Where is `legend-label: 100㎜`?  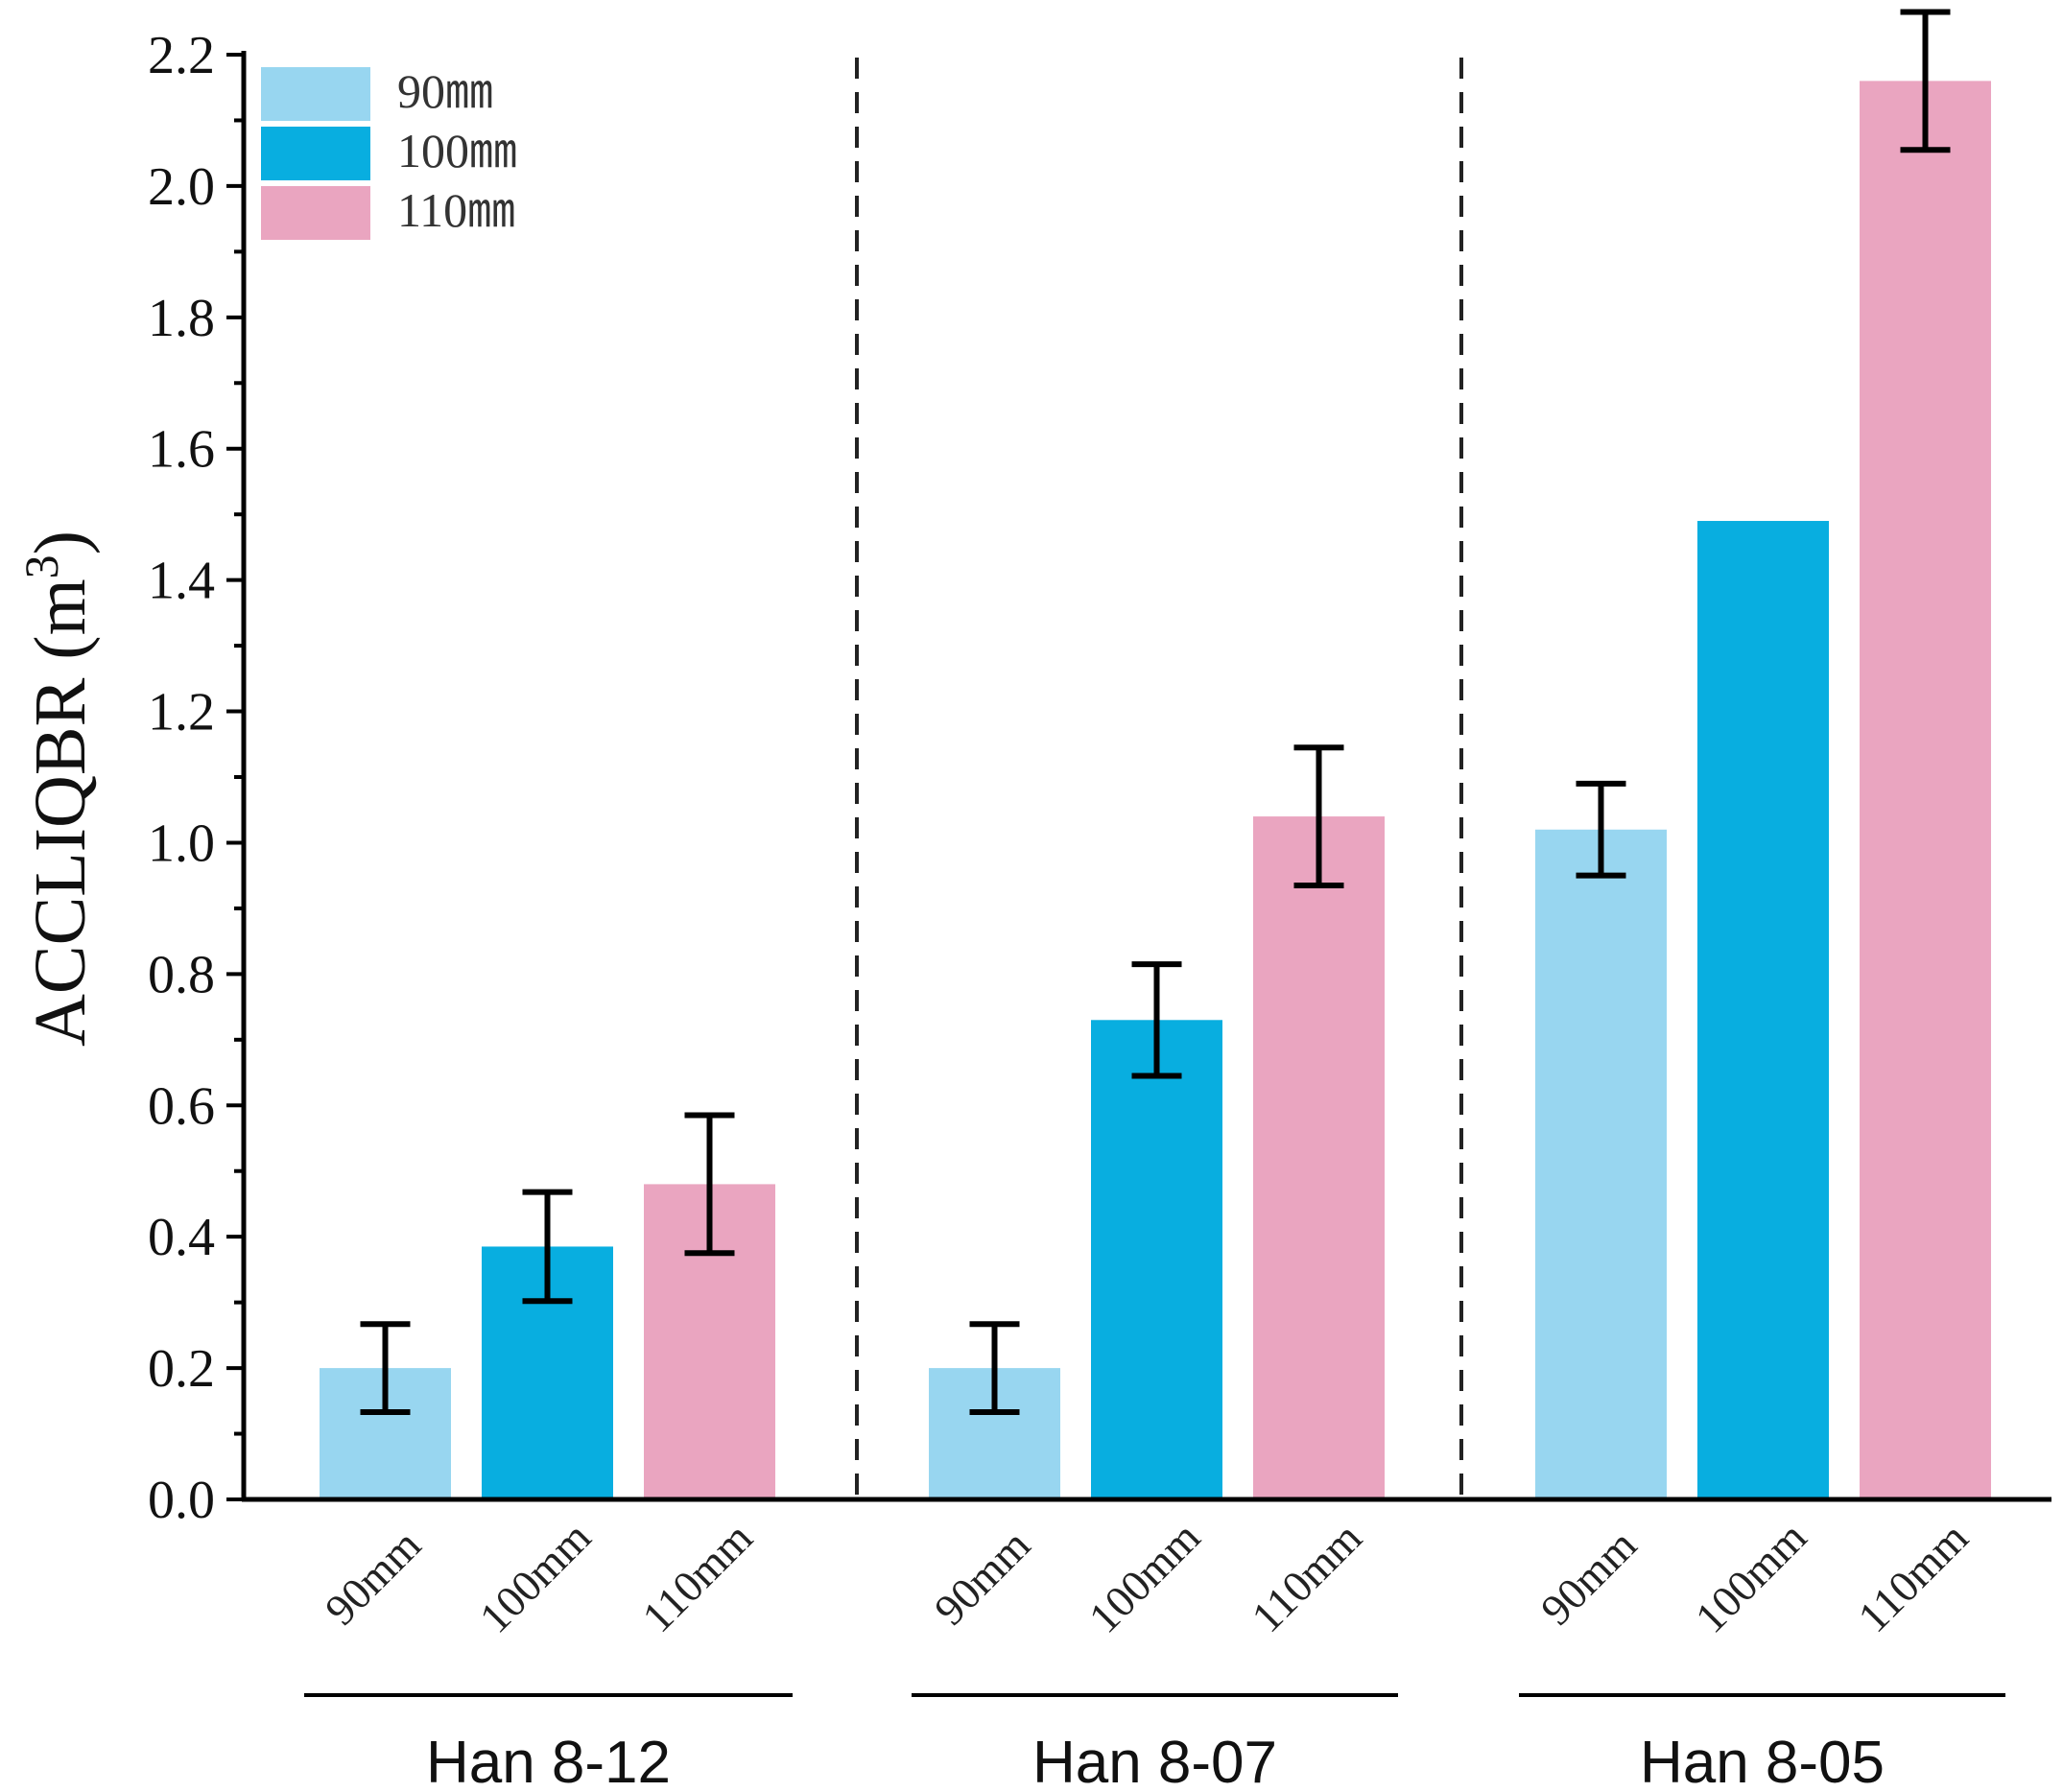
legend-label: 100㎜ is located at coordinates (457, 150).